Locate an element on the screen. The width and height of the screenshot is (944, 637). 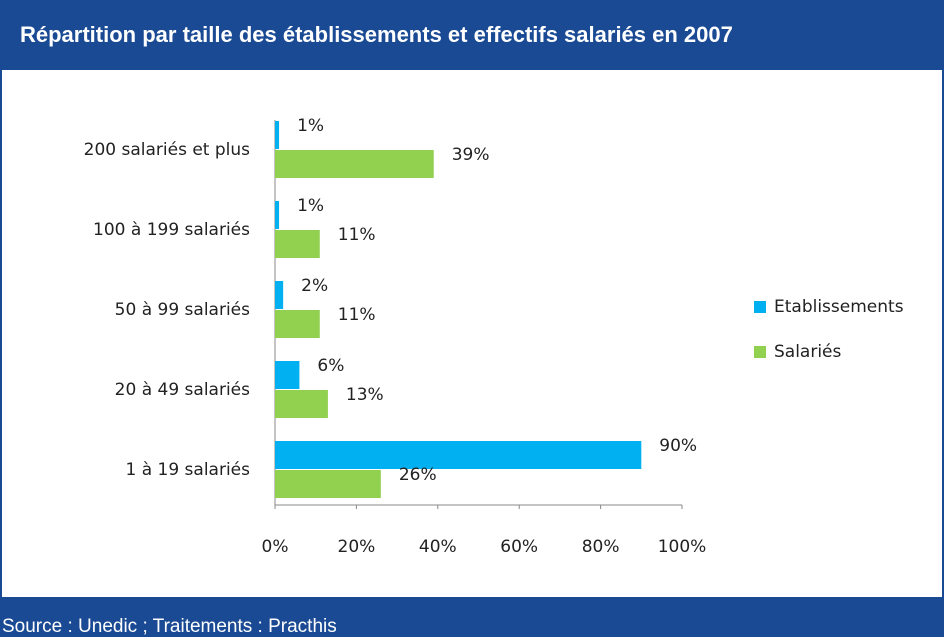
data-label: 39% is located at coordinates (471, 155).